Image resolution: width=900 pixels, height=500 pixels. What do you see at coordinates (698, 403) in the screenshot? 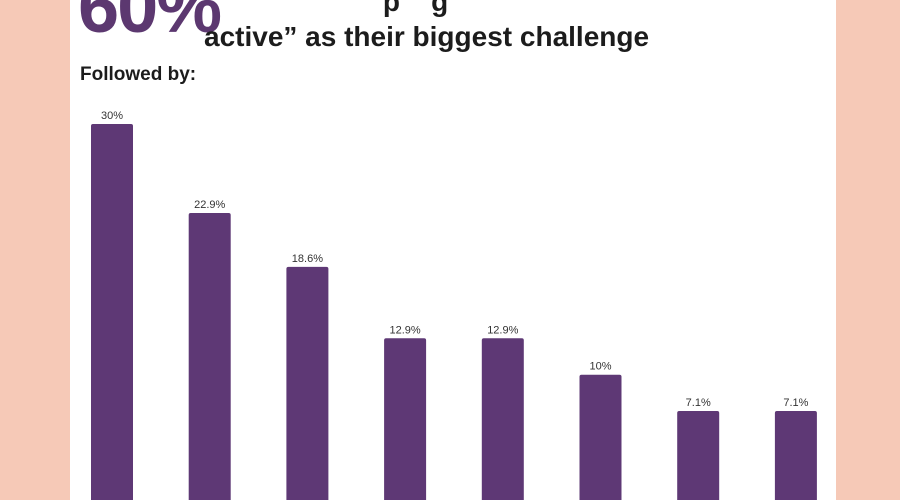
I see `bar-value-label-7: 7.1%` at bounding box center [698, 403].